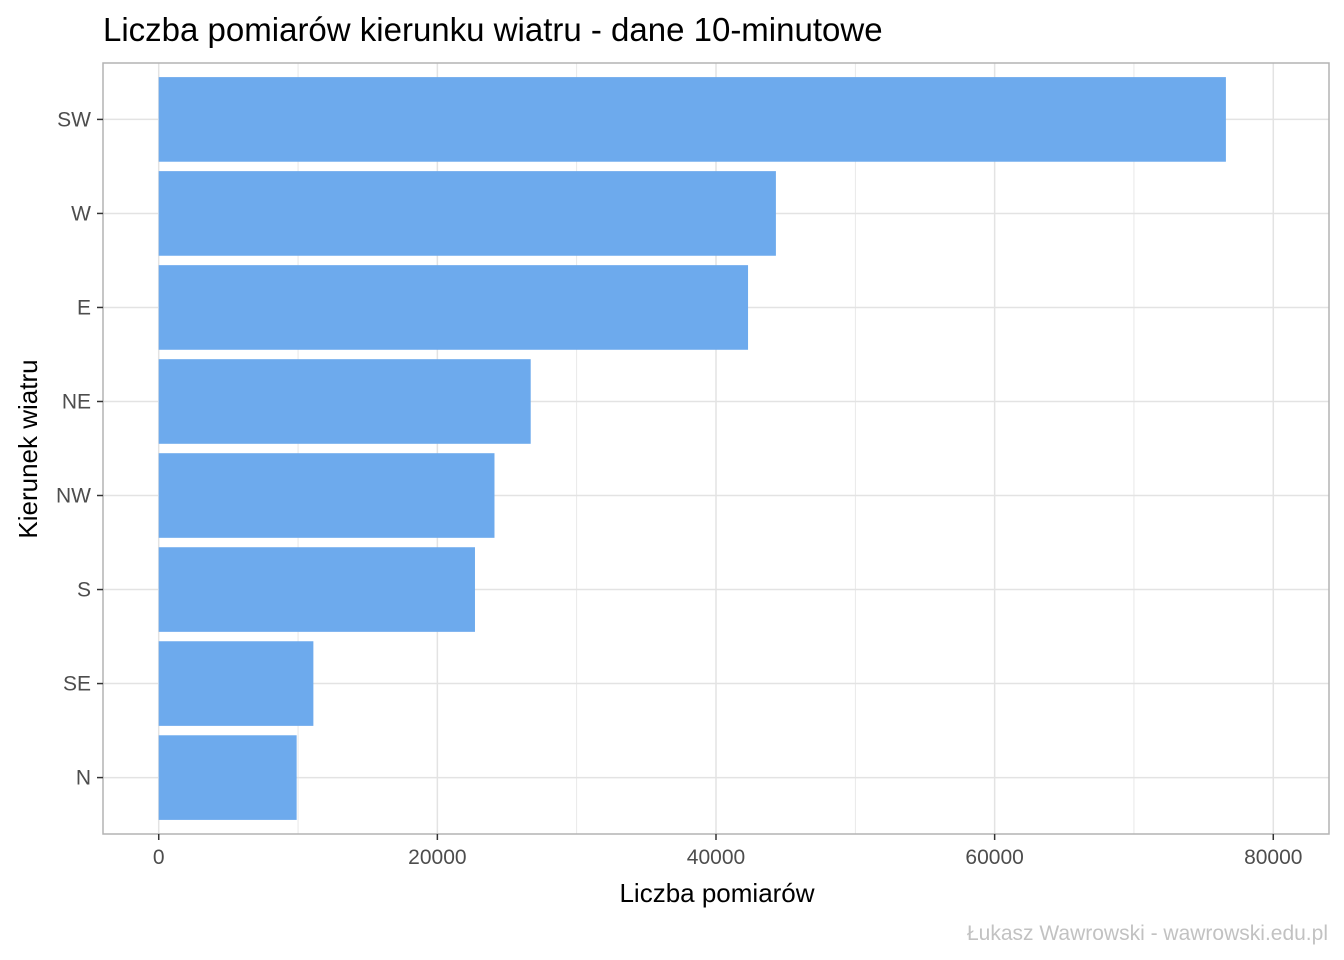  What do you see at coordinates (77, 684) in the screenshot?
I see `y-tick-label: SE` at bounding box center [77, 684].